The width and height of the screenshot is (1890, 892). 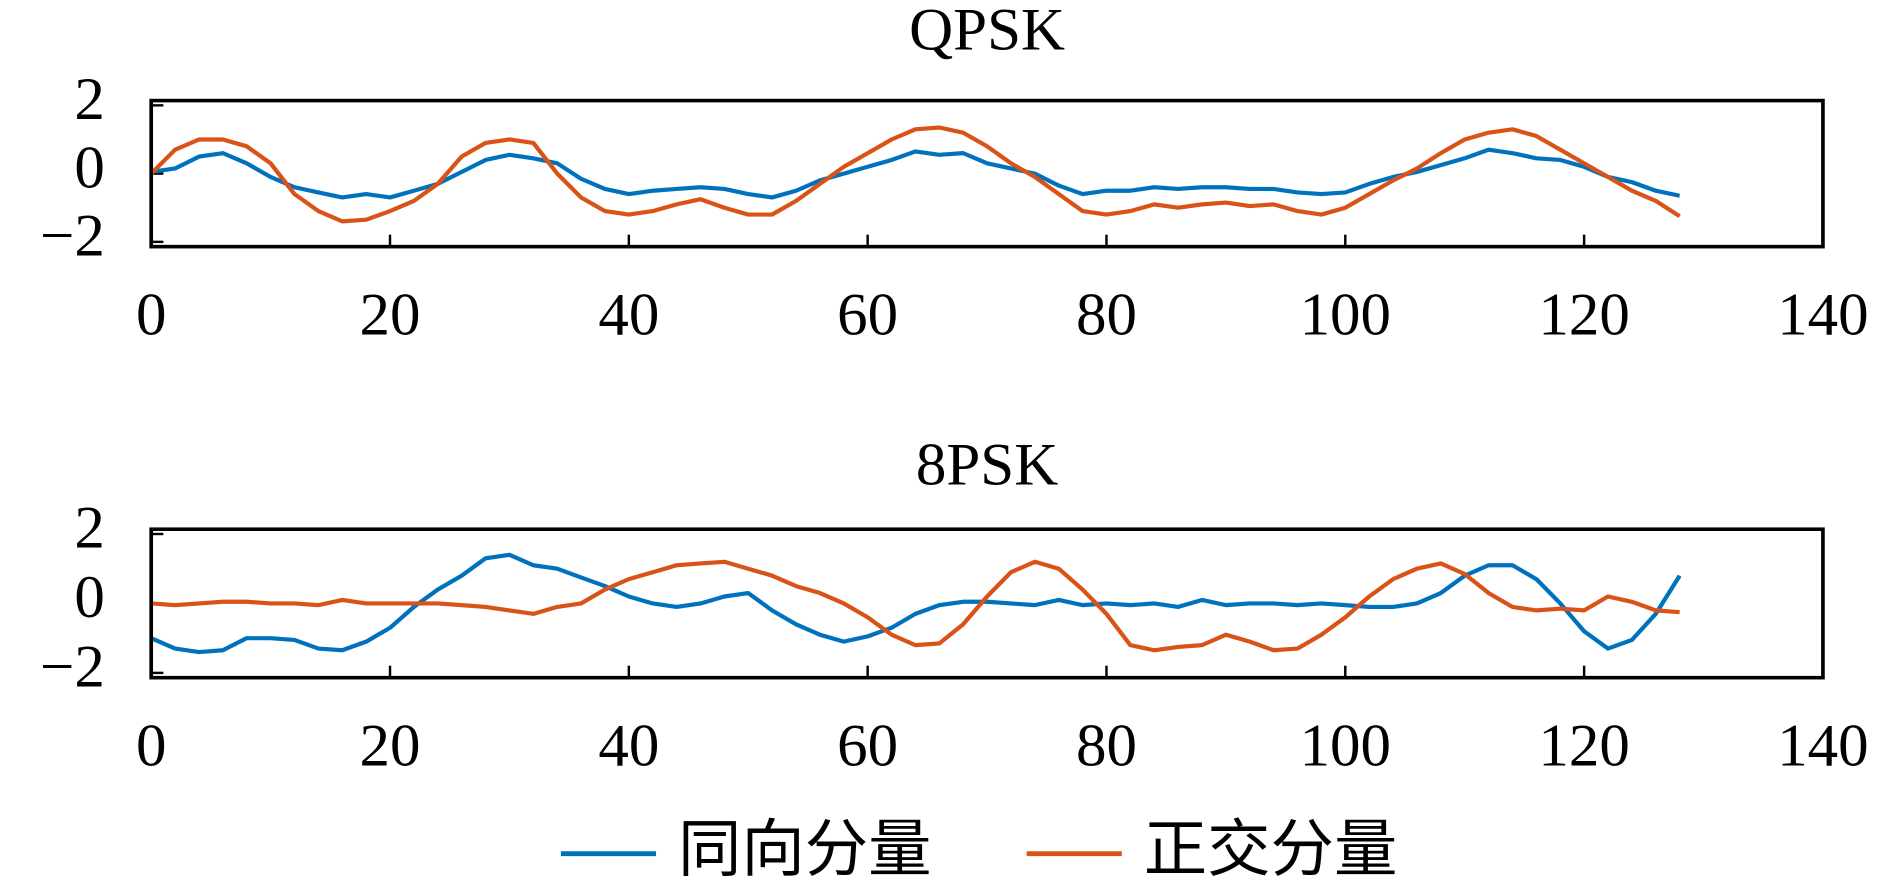 What do you see at coordinates (805, 849) in the screenshot?
I see `legend-label: 同向分量` at bounding box center [805, 849].